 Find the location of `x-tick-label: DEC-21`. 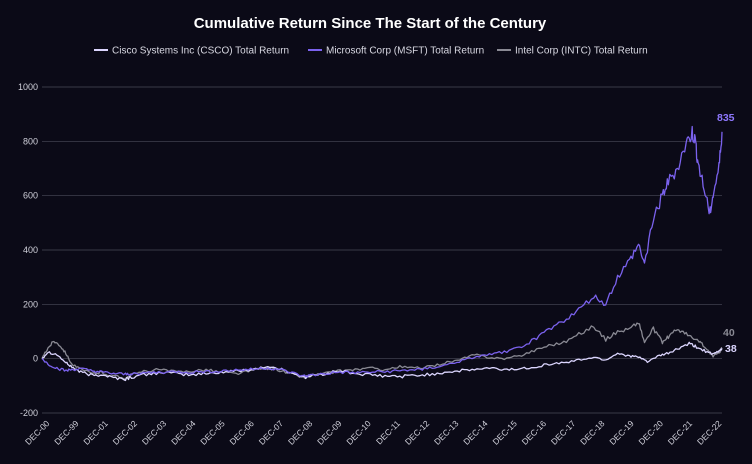

x-tick-label: DEC-21 is located at coordinates (680, 432).